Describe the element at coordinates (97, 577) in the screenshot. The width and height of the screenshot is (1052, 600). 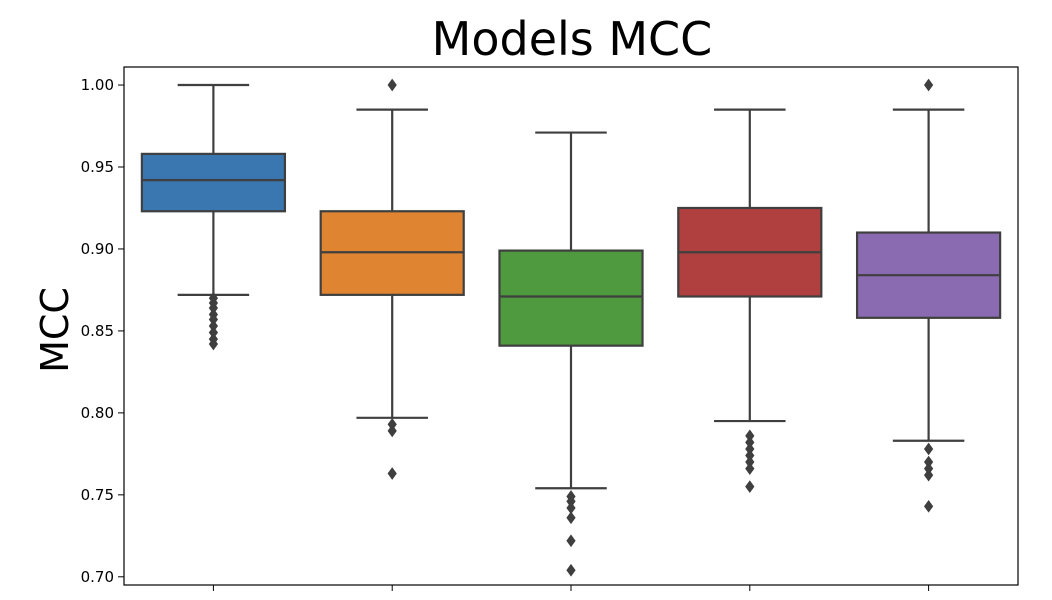
I see `y-tick-label: 0.70` at that location.